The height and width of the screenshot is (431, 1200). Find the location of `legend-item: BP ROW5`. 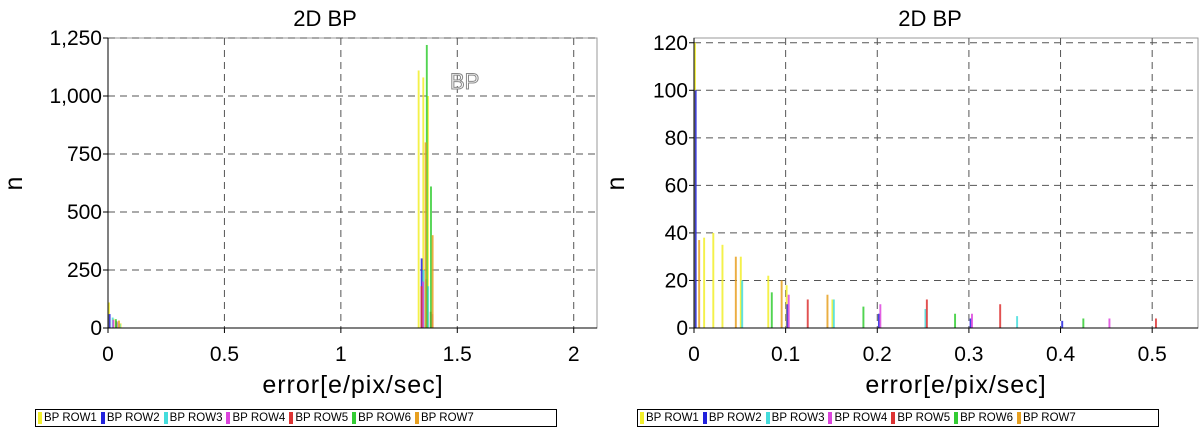

legend-item: BP ROW5 is located at coordinates (920, 418).